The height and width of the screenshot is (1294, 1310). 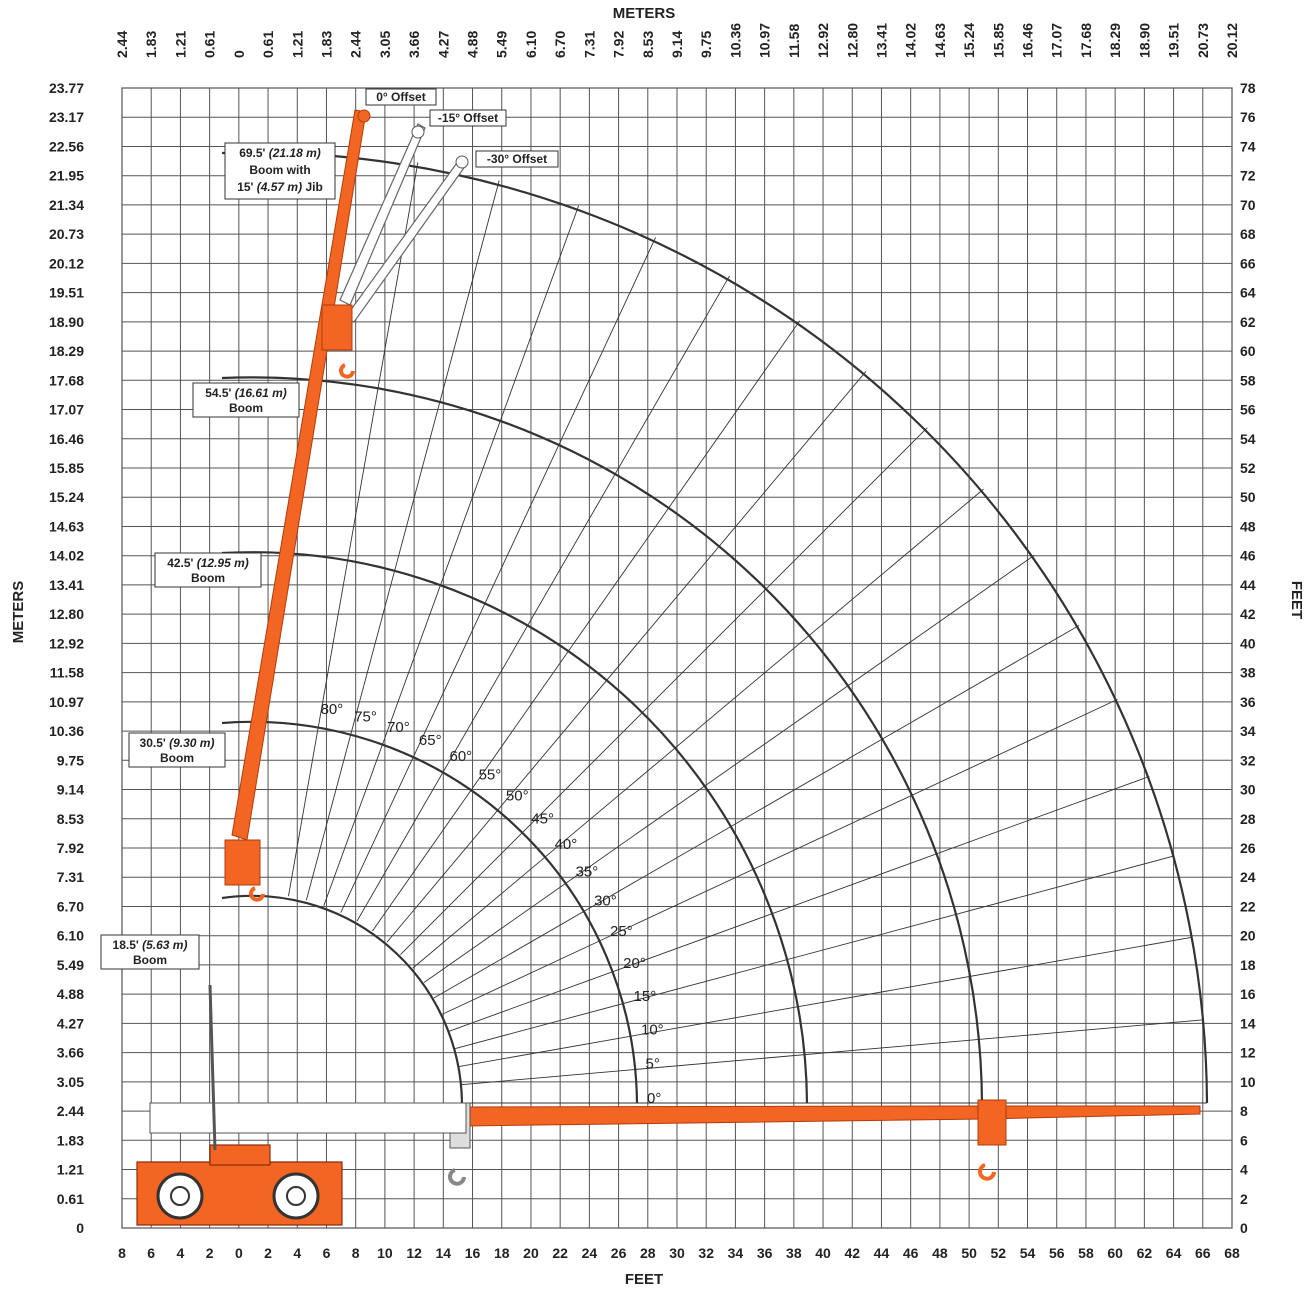 I want to click on top-tick-label: 9.14, so click(x=677, y=44).